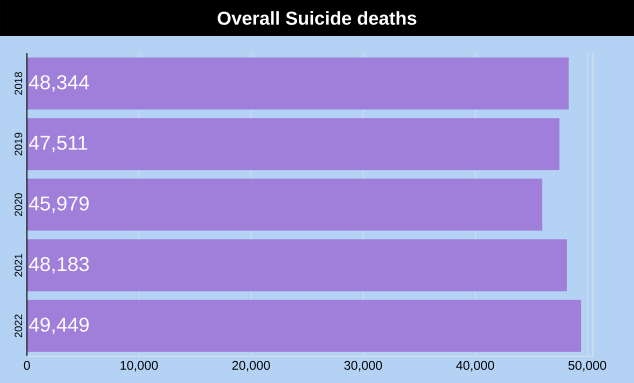 The width and height of the screenshot is (634, 383). What do you see at coordinates (18, 204) in the screenshot?
I see `y-tick-label: 2020` at bounding box center [18, 204].